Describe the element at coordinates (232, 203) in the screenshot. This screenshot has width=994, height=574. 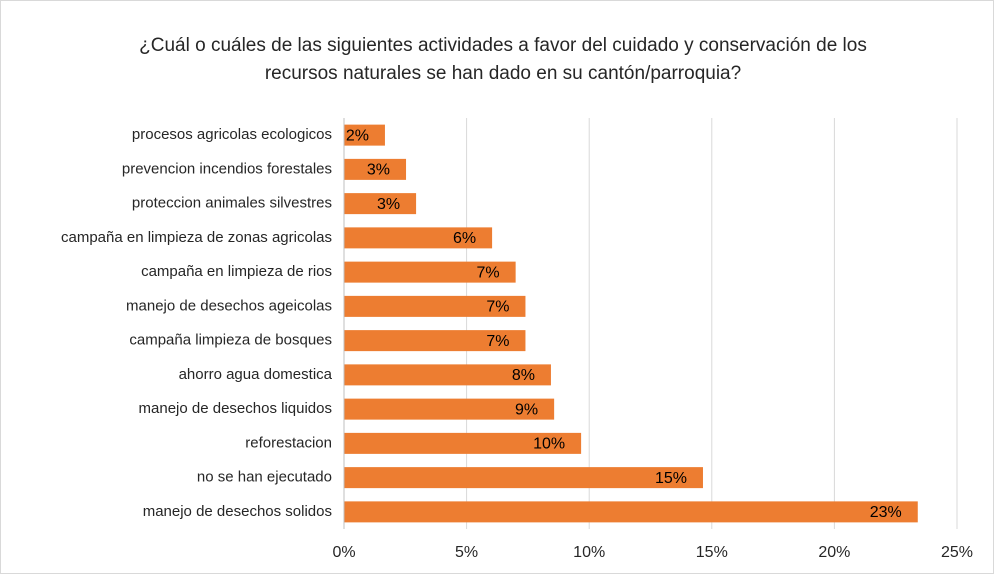
I see `y-tick-label: proteccion animales silvestres` at that location.